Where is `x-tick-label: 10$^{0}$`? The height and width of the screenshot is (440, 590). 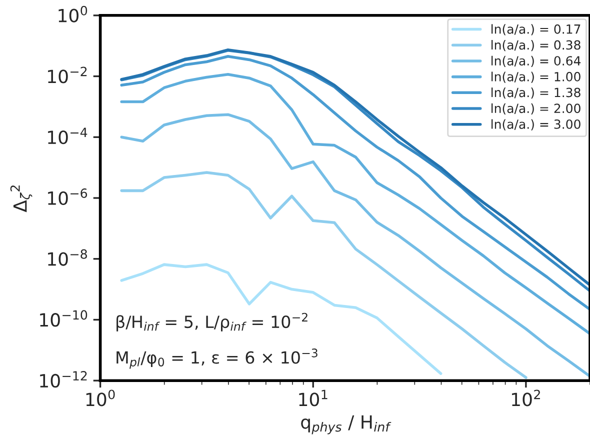
x-tick-label: 10$^{0}$ is located at coordinates (100, 398).